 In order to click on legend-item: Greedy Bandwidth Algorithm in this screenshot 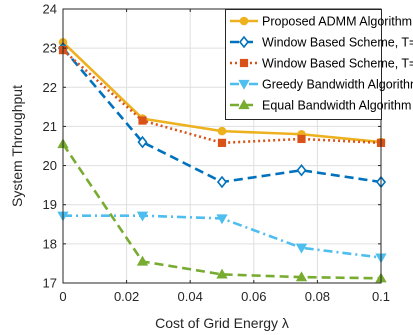, I will do `click(321, 85)`.